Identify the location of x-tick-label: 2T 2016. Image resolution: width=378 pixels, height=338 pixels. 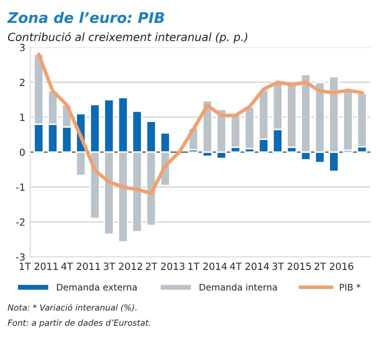
(334, 266).